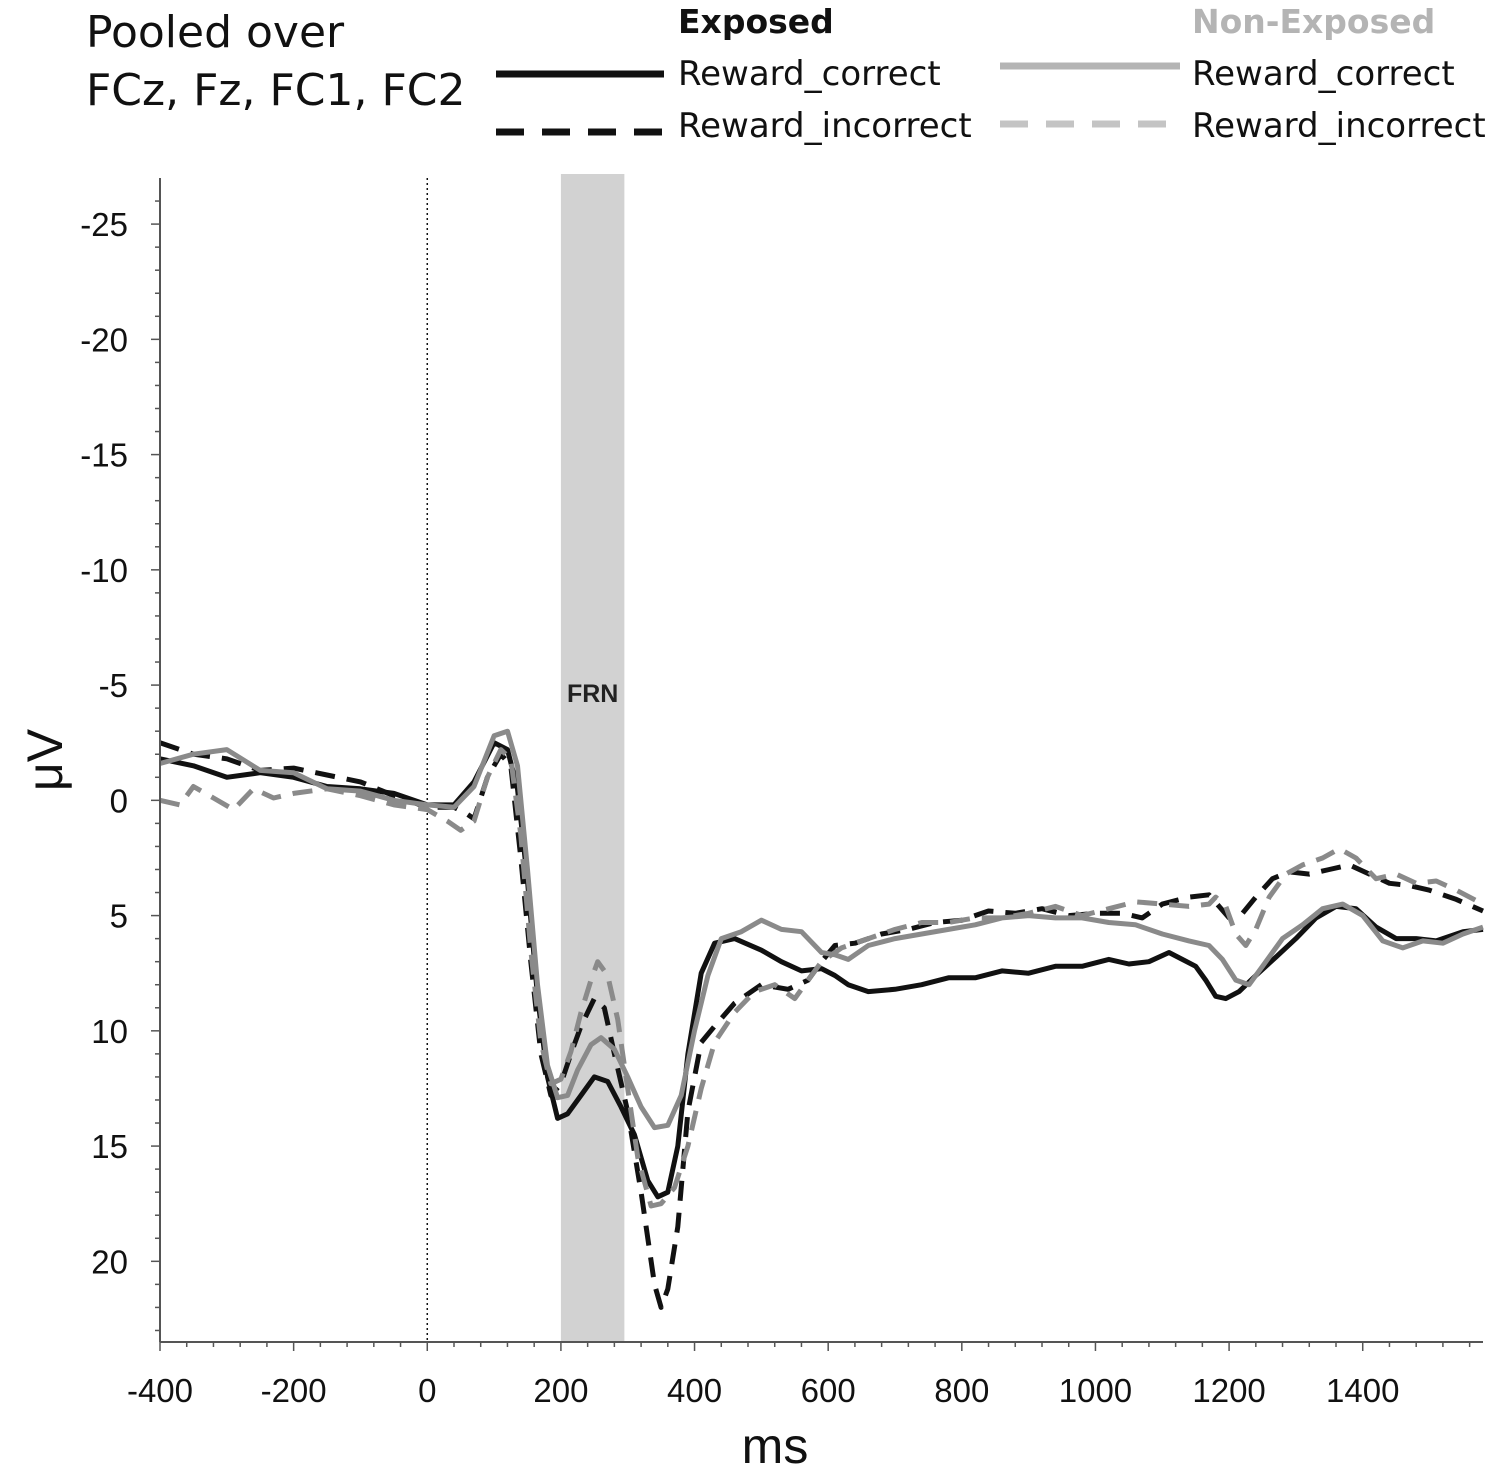 The image size is (1495, 1477). I want to click on x-tick-label: 1000, so click(1095, 1390).